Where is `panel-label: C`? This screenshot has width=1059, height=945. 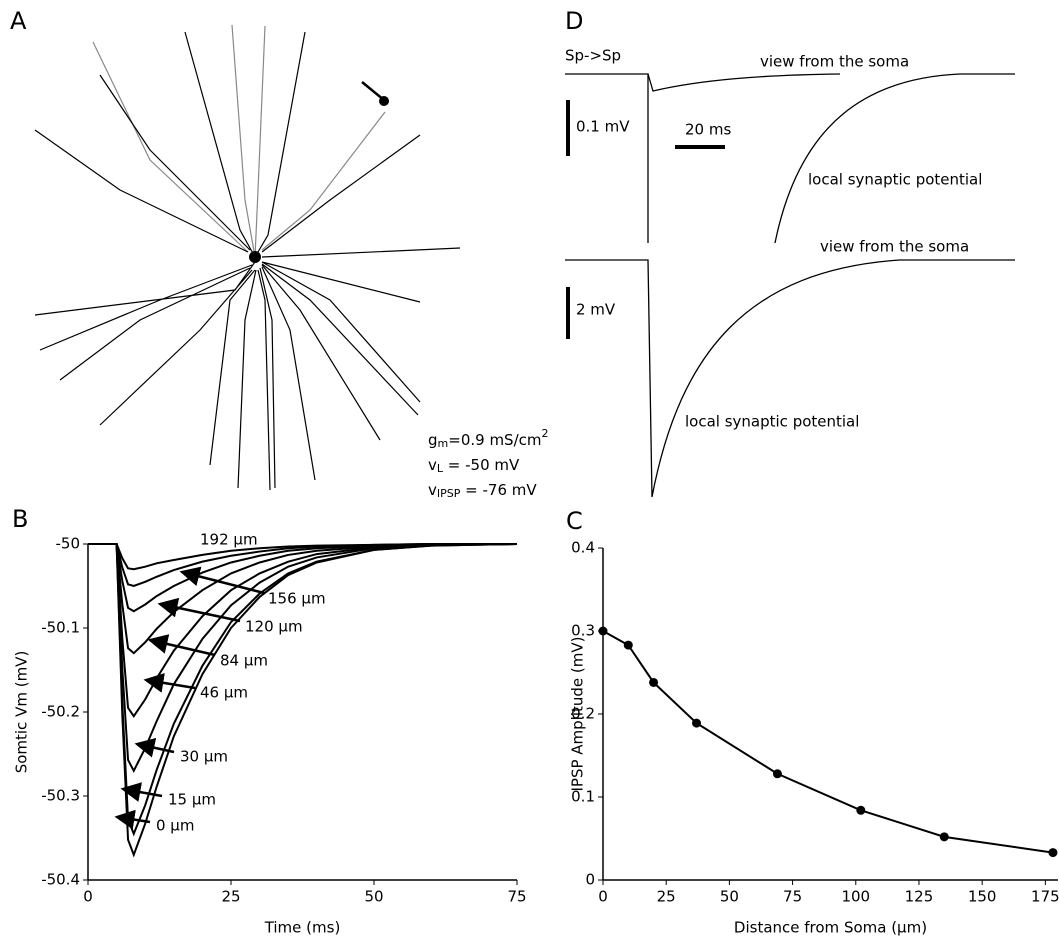 panel-label: C is located at coordinates (574, 521).